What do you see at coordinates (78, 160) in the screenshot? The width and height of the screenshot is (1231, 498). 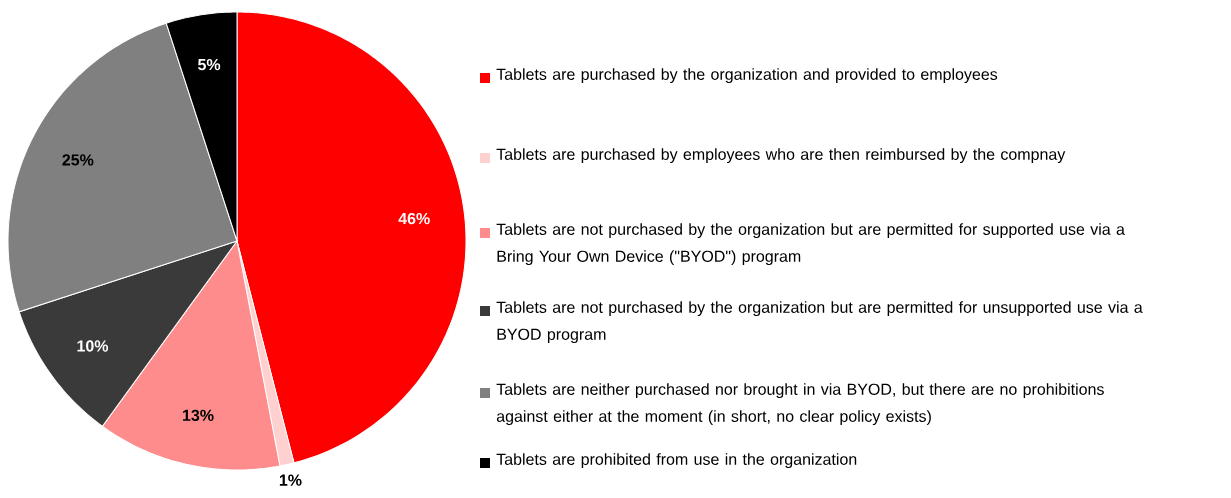 I see `data-label: 25%` at bounding box center [78, 160].